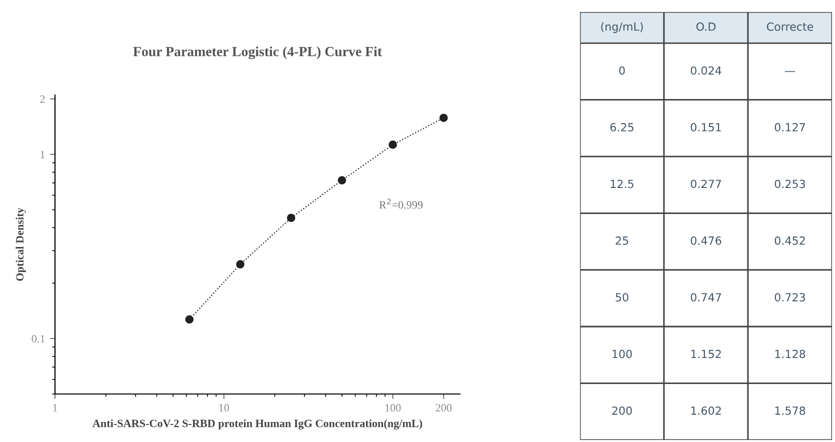 This screenshot has width=835, height=442. Describe the element at coordinates (401, 203) in the screenshot. I see `annotation: R$^{2}$=0.999` at that location.